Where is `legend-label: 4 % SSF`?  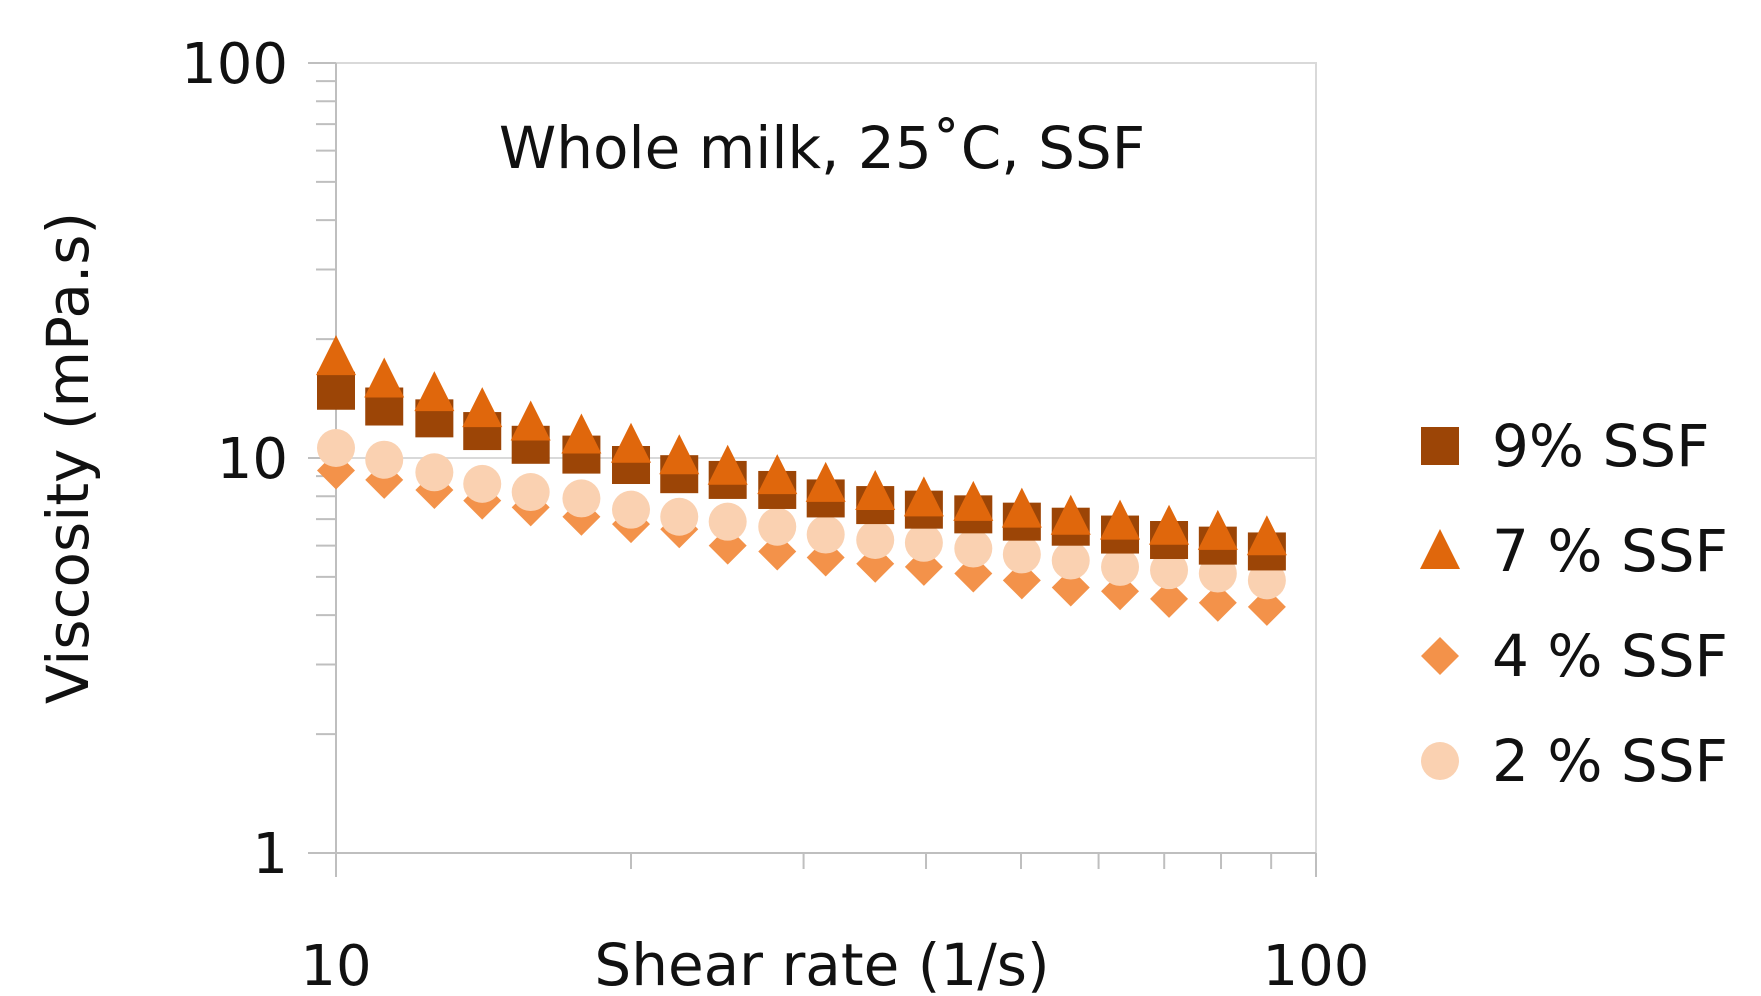 legend-label: 4 % SSF is located at coordinates (1610, 656).